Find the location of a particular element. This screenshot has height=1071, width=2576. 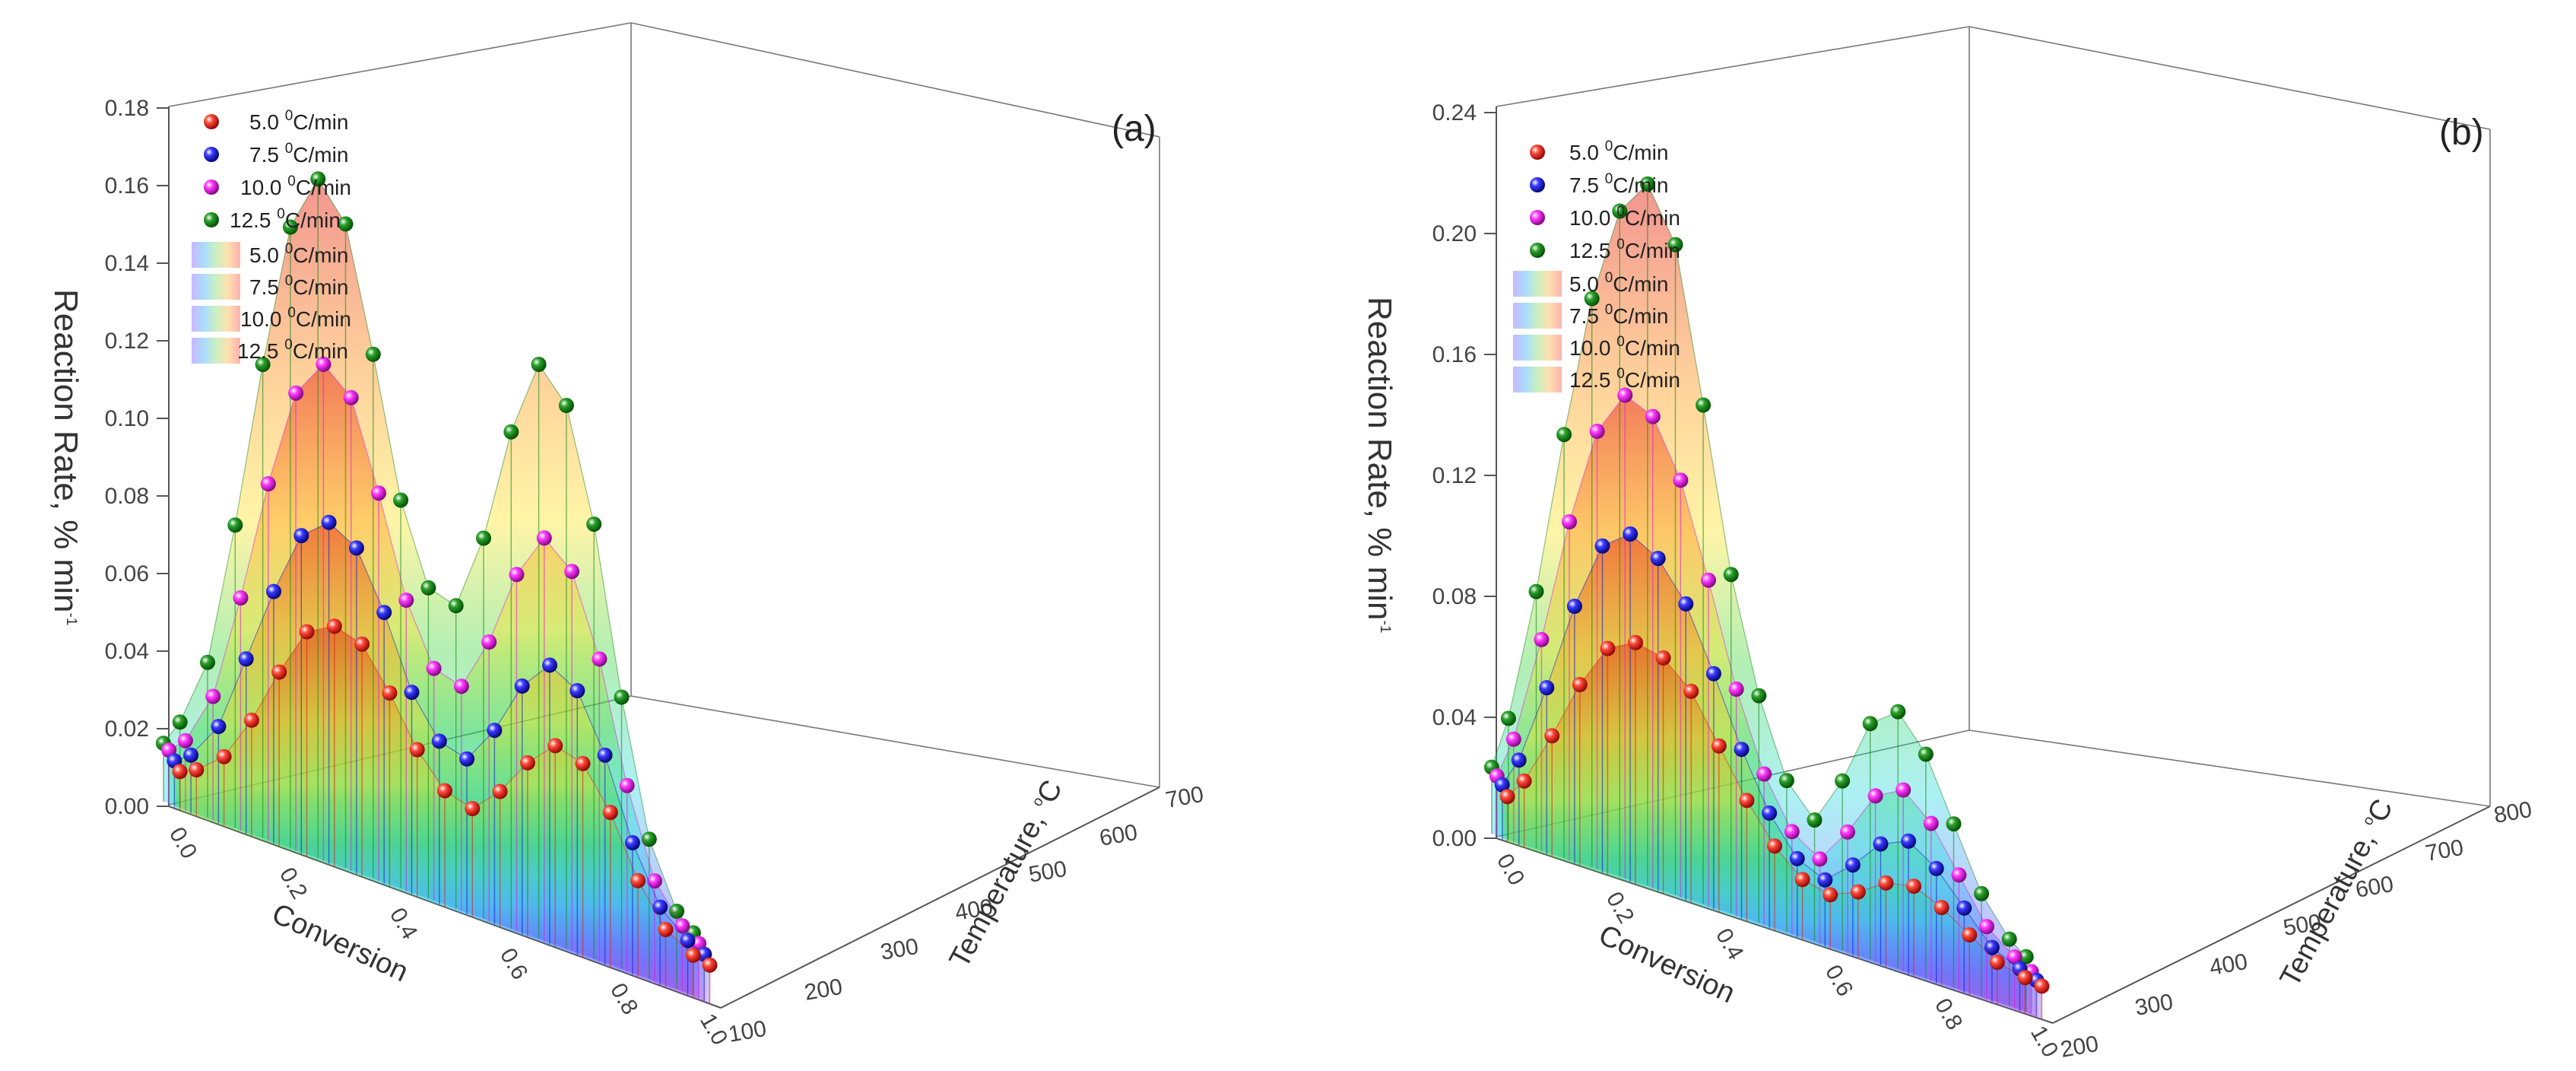

panel-a-z-tick-1: 200 is located at coordinates (823, 990).